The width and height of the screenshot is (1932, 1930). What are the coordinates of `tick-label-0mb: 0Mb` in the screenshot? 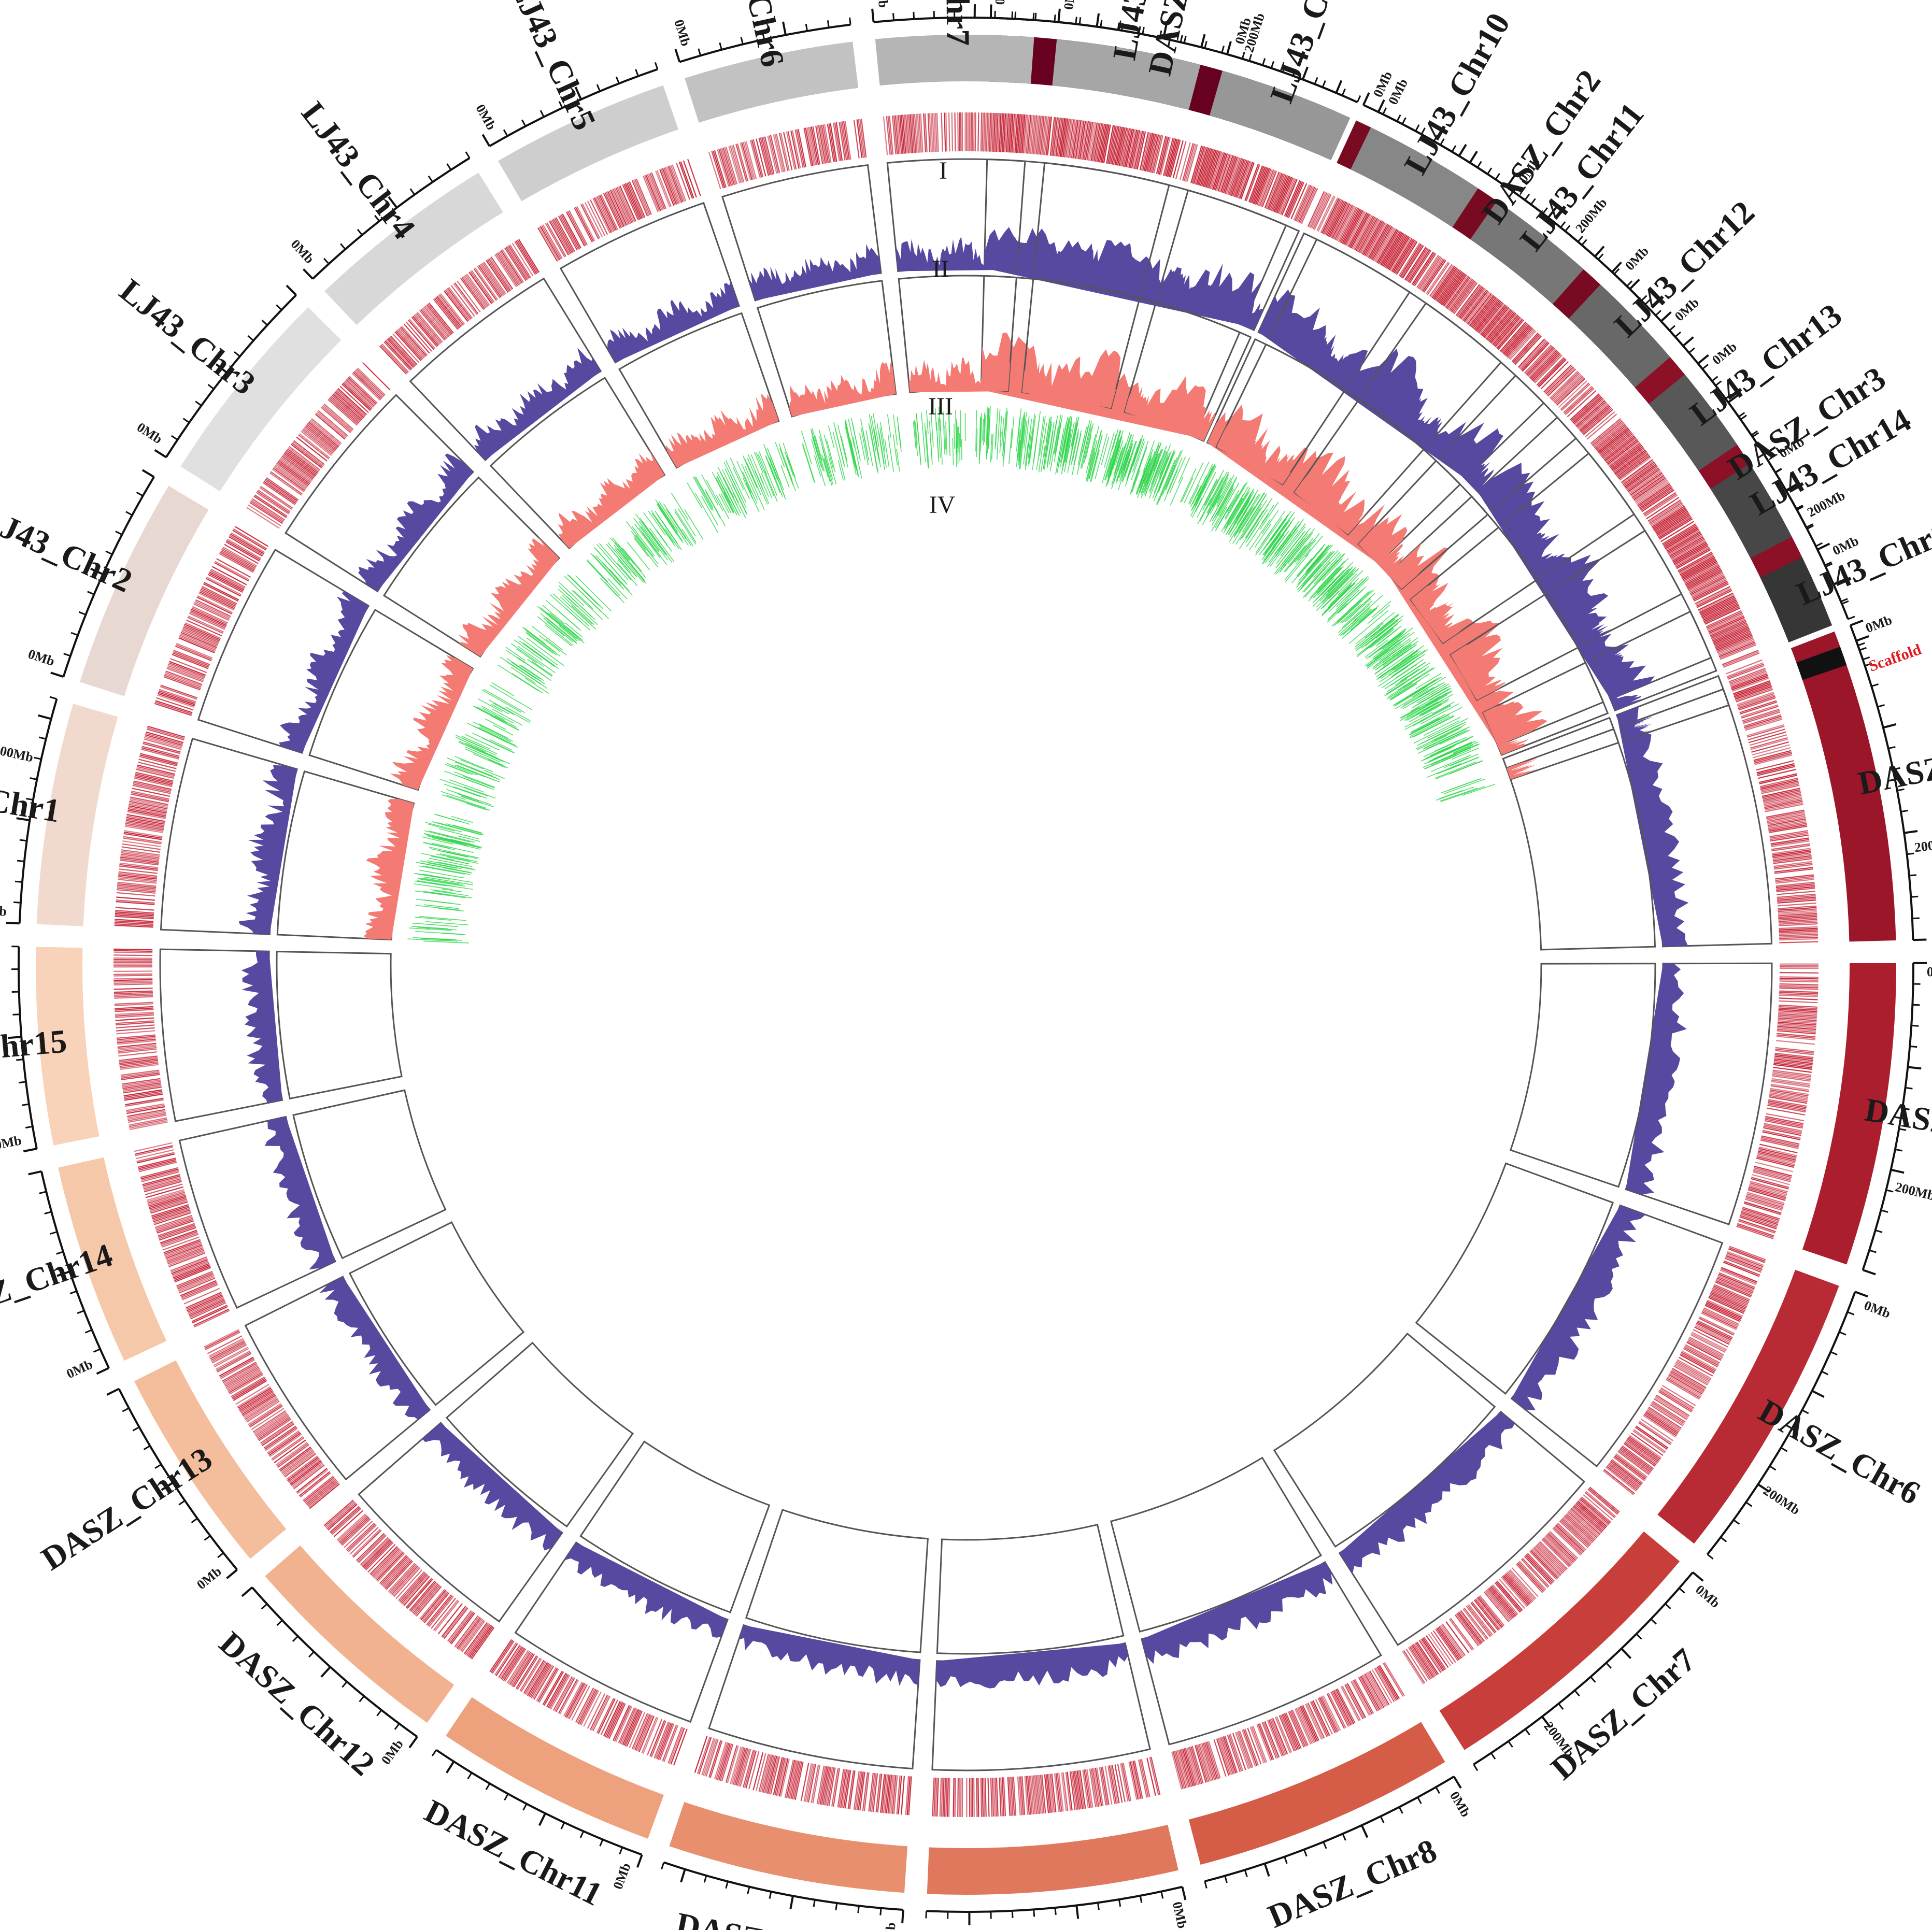 It's located at (209, 1578).